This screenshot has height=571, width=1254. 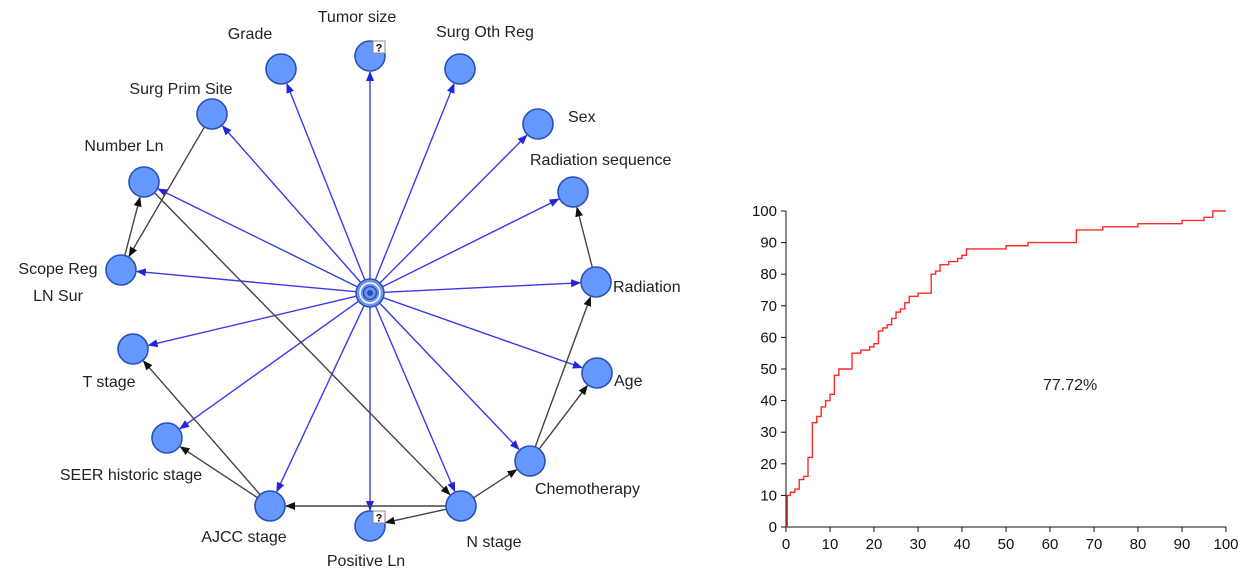 What do you see at coordinates (58, 296) in the screenshot?
I see `node-label-scope-reg: LN Sur` at bounding box center [58, 296].